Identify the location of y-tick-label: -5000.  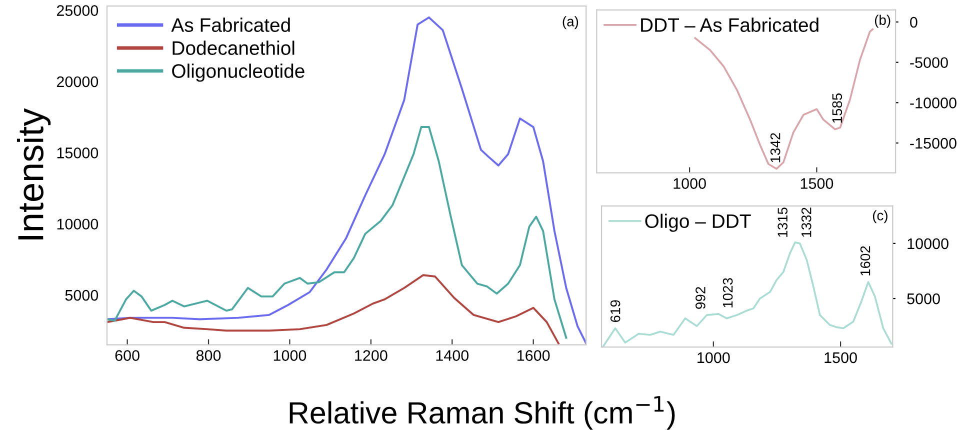
(929, 62).